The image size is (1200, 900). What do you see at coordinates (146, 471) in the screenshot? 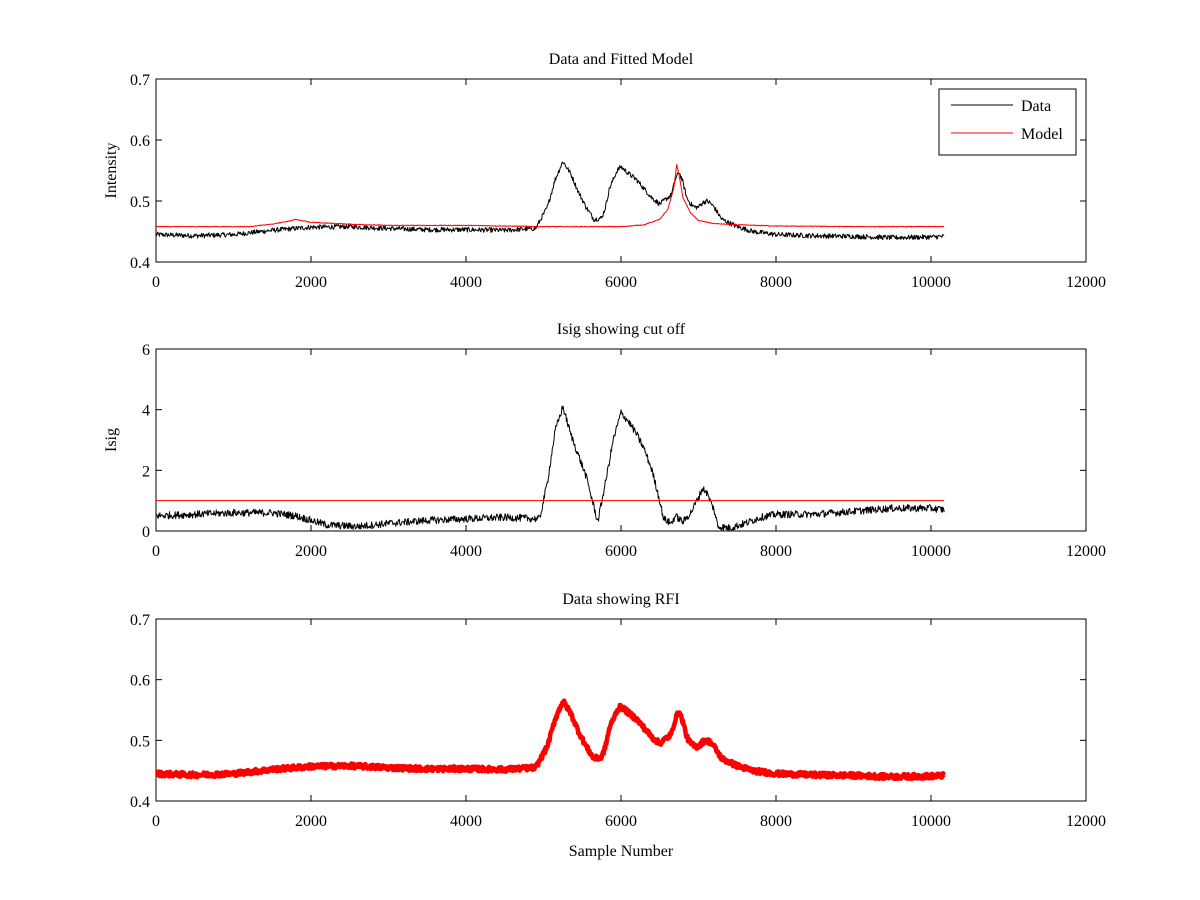
I see `y-tick-label: 2` at bounding box center [146, 471].